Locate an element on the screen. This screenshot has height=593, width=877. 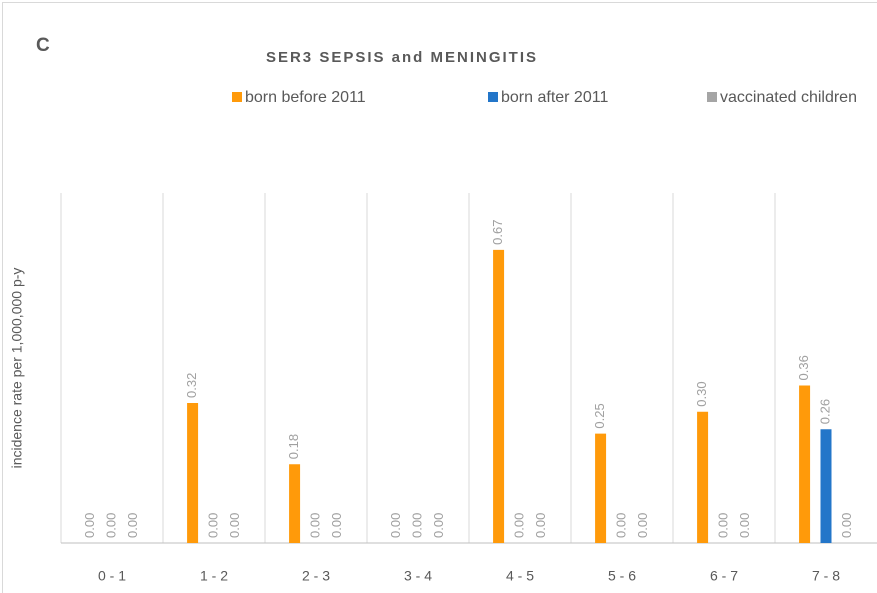
x-tick-label: 5 - 6 is located at coordinates (622, 576).